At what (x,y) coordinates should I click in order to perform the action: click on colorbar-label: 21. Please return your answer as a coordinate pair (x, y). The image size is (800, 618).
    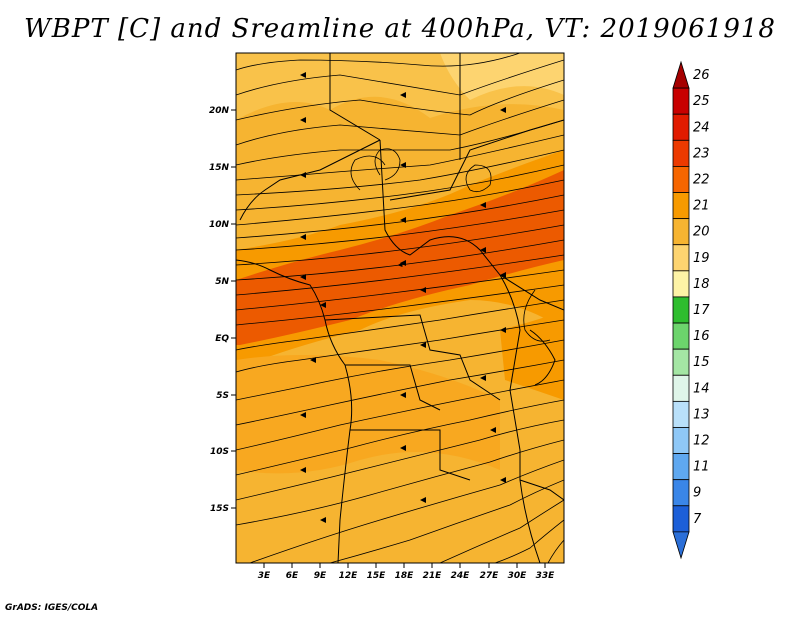
    Looking at the image, I should click on (701, 206).